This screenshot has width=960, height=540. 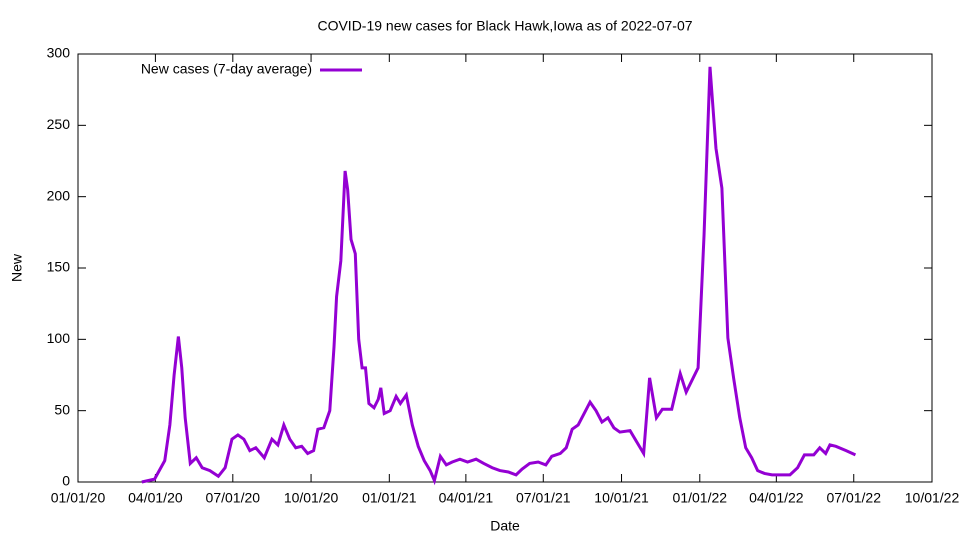 What do you see at coordinates (505, 526) in the screenshot?
I see `x-axis-label: Date` at bounding box center [505, 526].